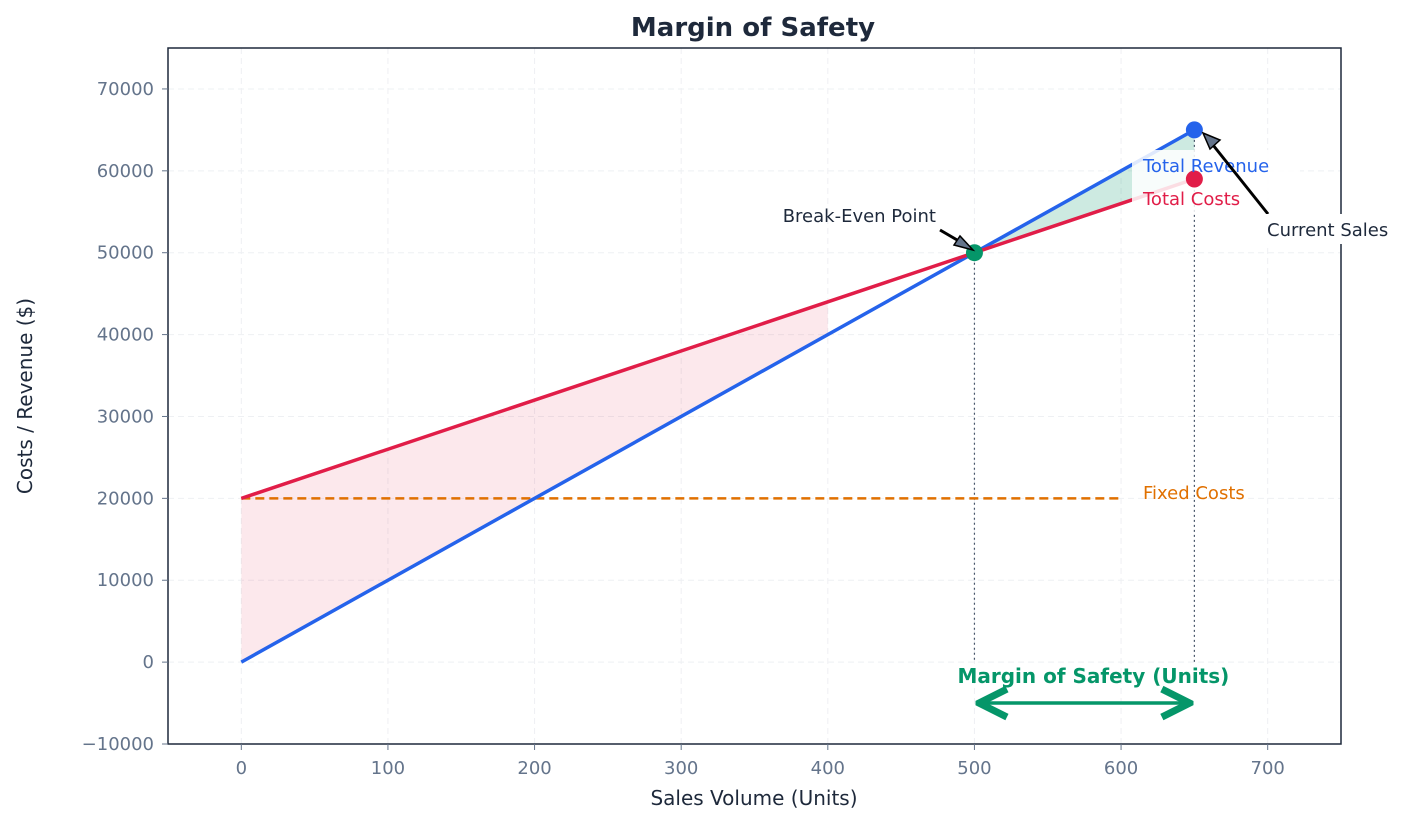  What do you see at coordinates (125, 253) in the screenshot?
I see `y-tick-label: 50000` at bounding box center [125, 253].